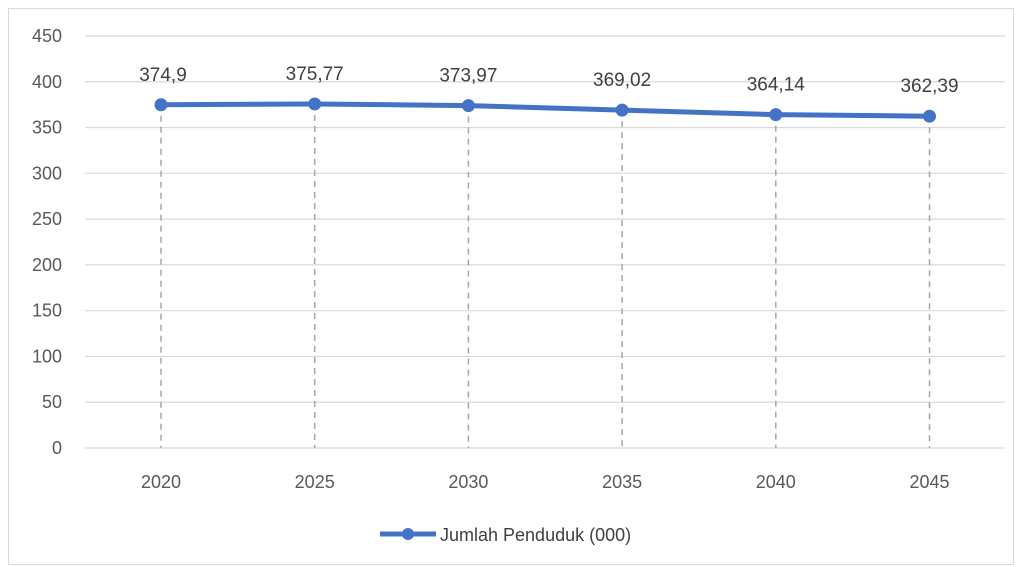 Image resolution: width=1024 pixels, height=567 pixels. What do you see at coordinates (52, 402) in the screenshot?
I see `y-tick-label: 50` at bounding box center [52, 402].